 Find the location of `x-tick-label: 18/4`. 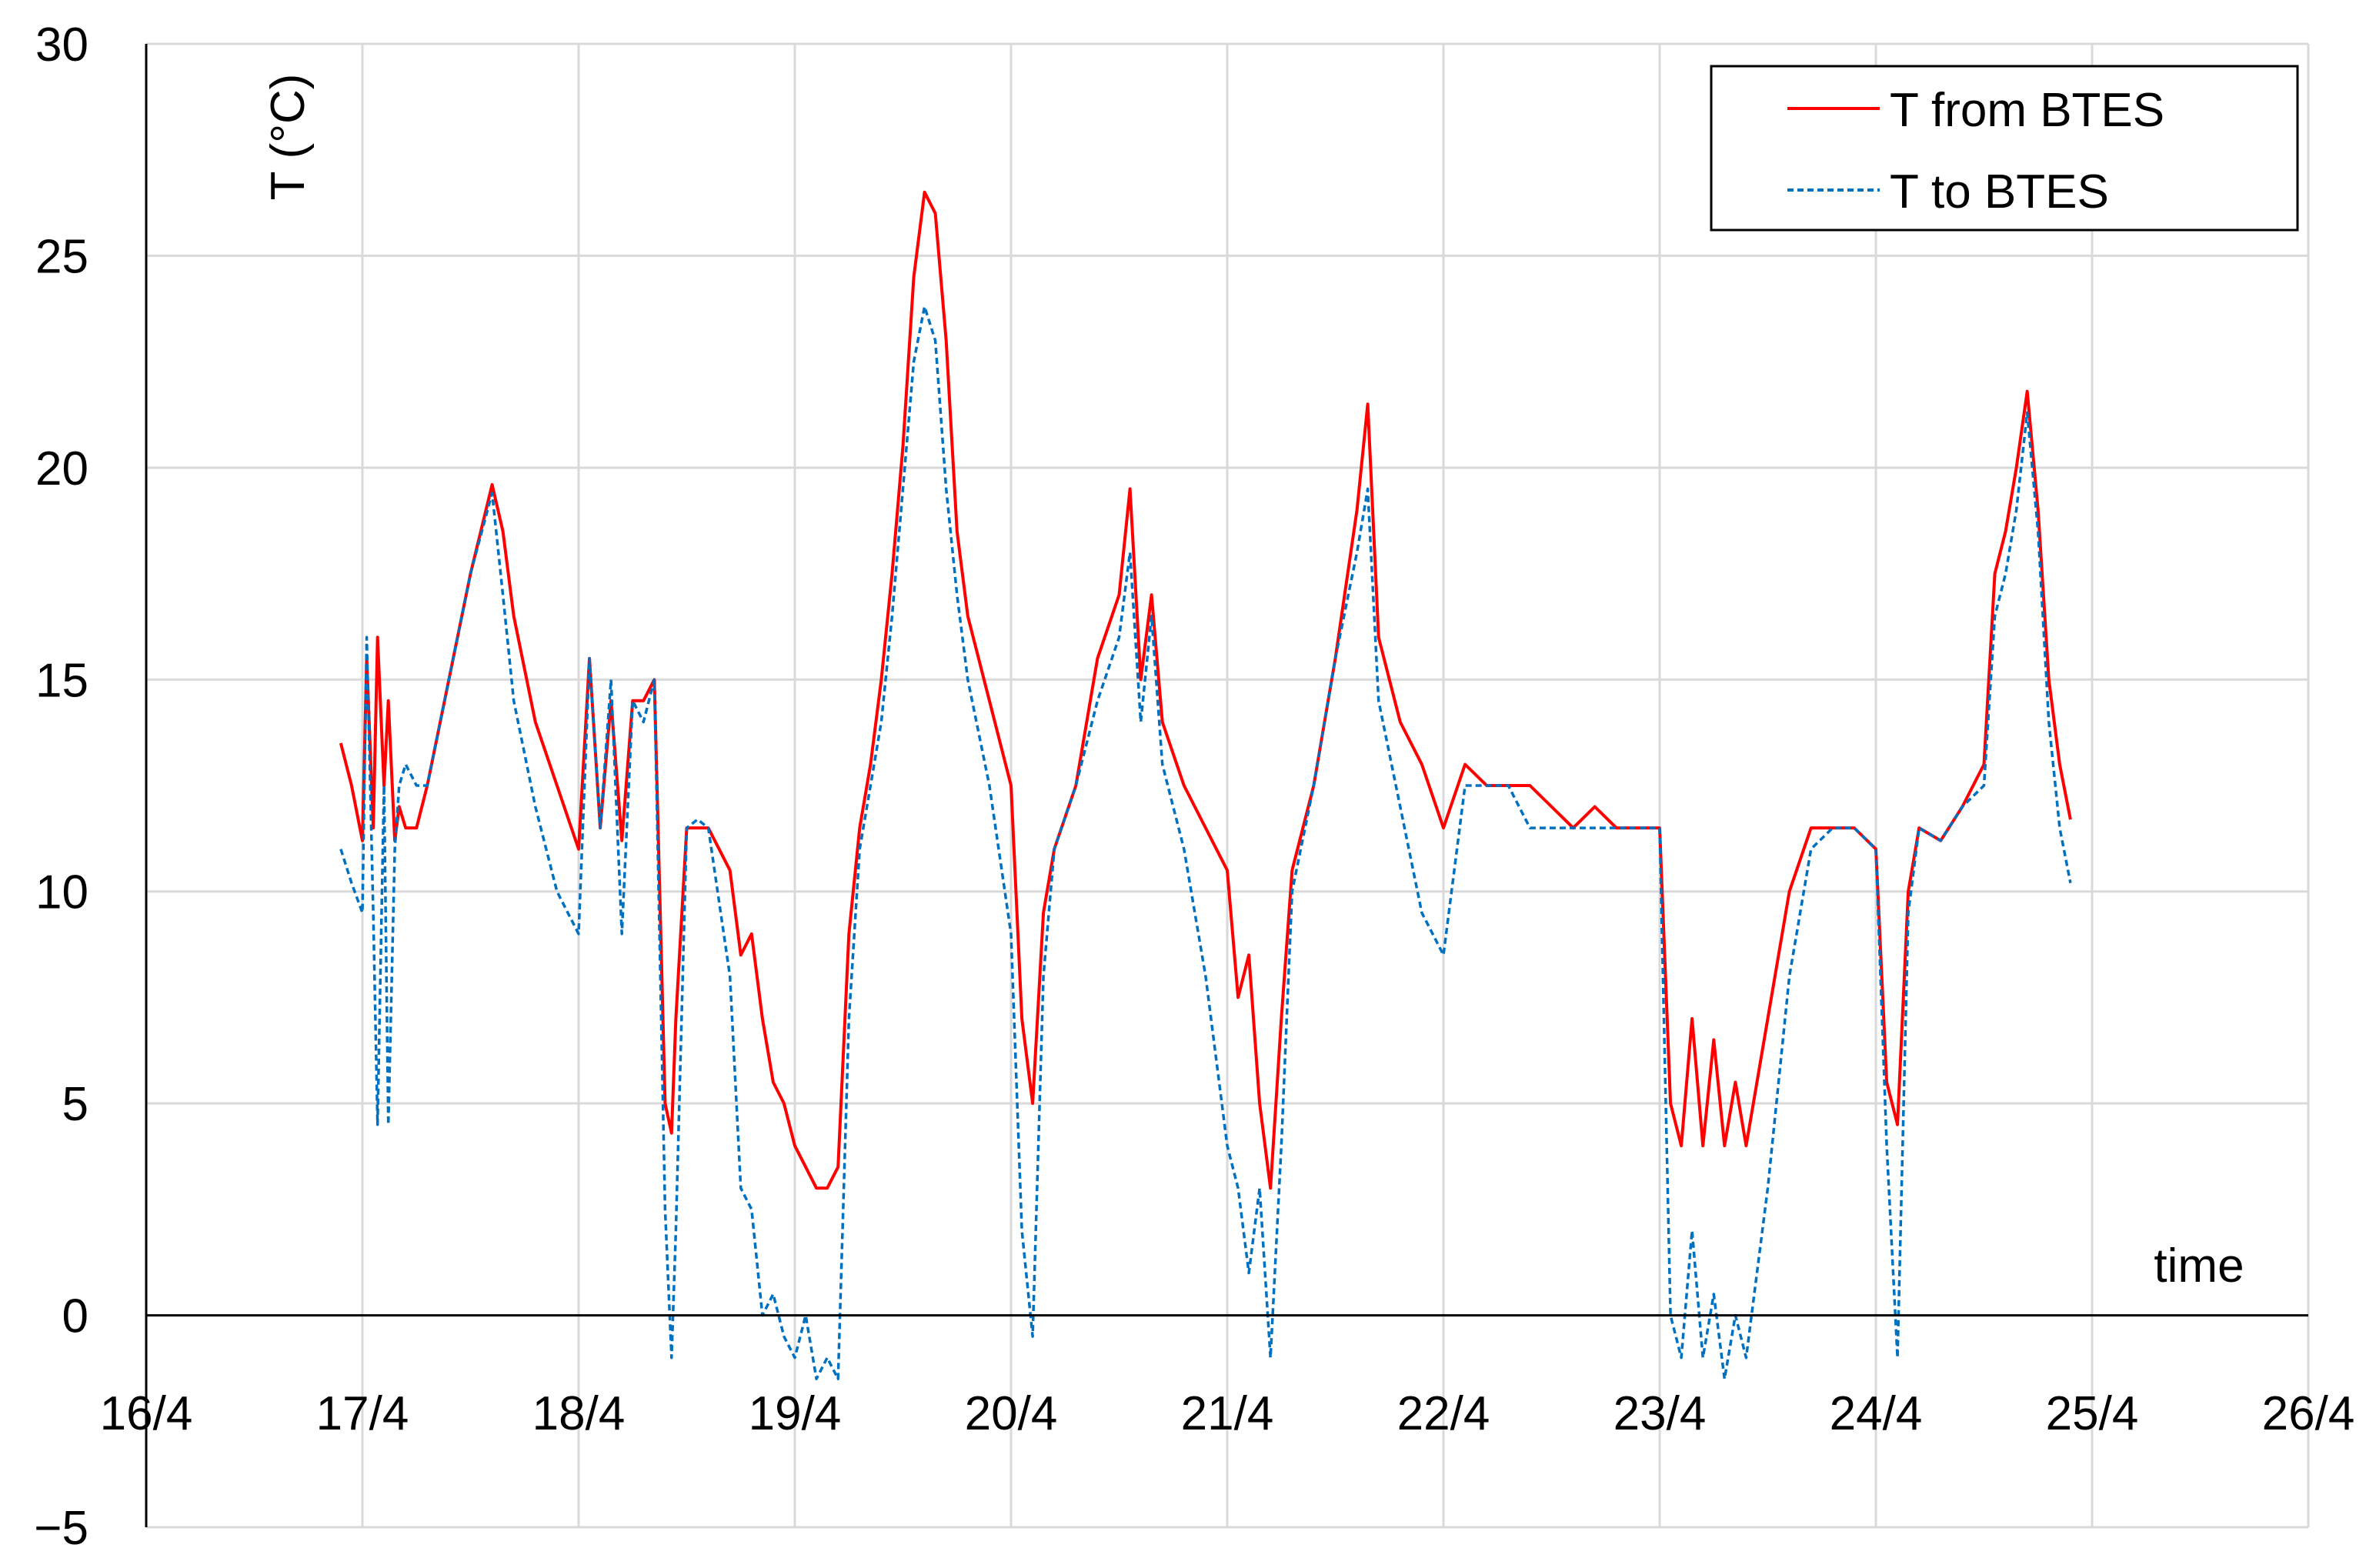

x-tick-label: 18/4 is located at coordinates (579, 1413).